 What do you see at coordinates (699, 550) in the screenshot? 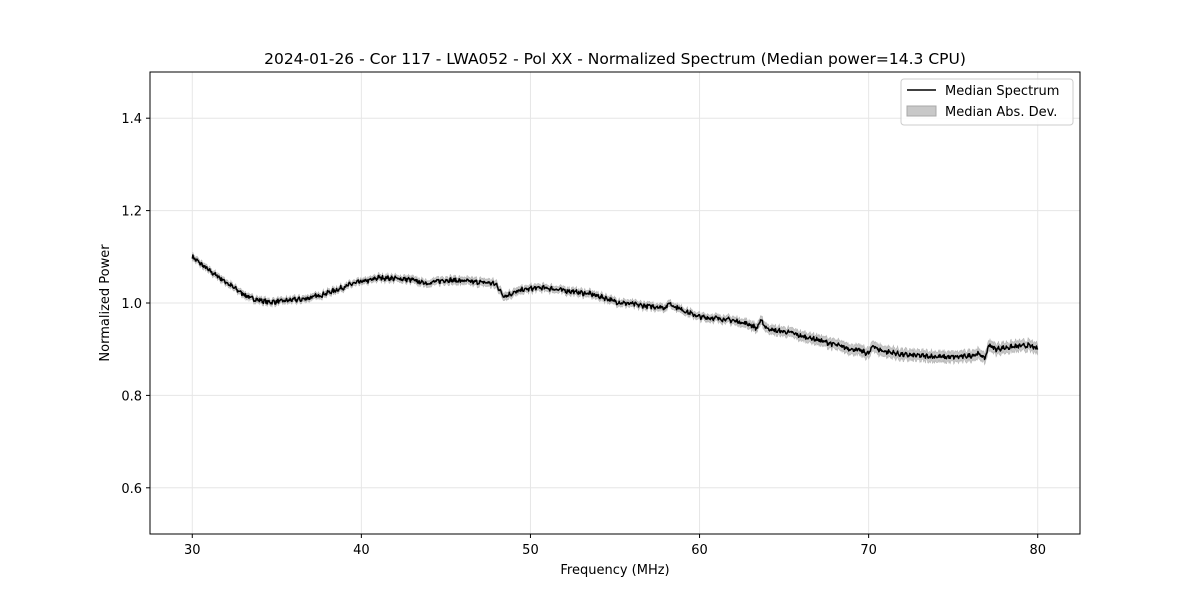
I see `x-tick-label: 60` at bounding box center [699, 550].